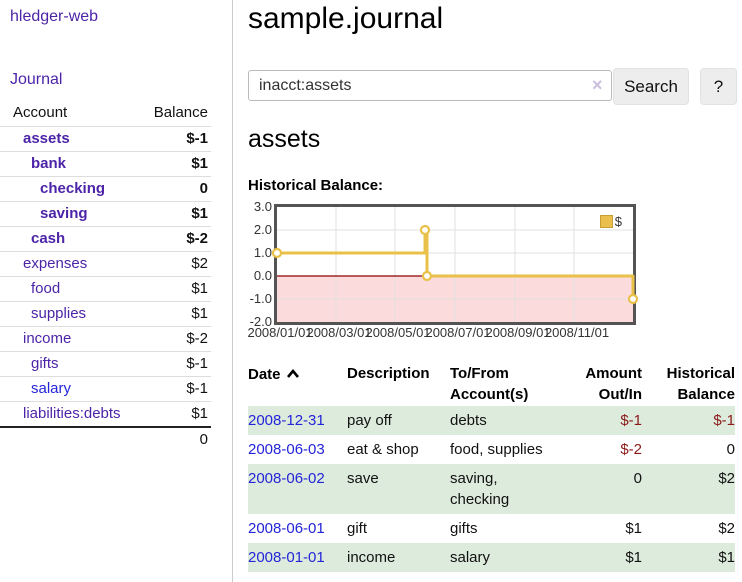  What do you see at coordinates (286, 478) in the screenshot?
I see `transaction-date-link: 2008-06-02` at bounding box center [286, 478].